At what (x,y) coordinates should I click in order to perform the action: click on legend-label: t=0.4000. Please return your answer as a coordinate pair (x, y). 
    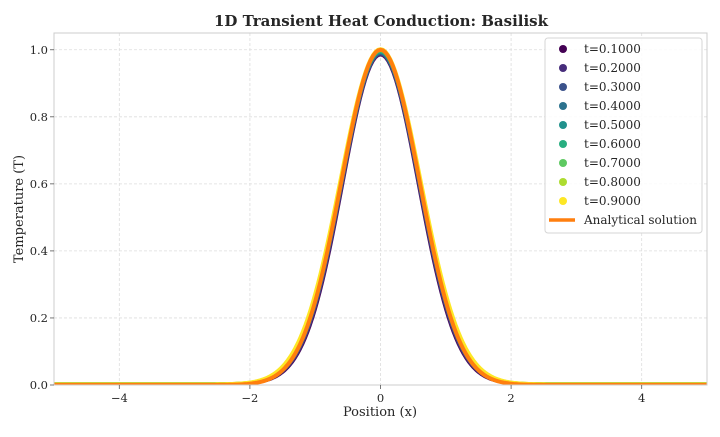
    Looking at the image, I should click on (612, 106).